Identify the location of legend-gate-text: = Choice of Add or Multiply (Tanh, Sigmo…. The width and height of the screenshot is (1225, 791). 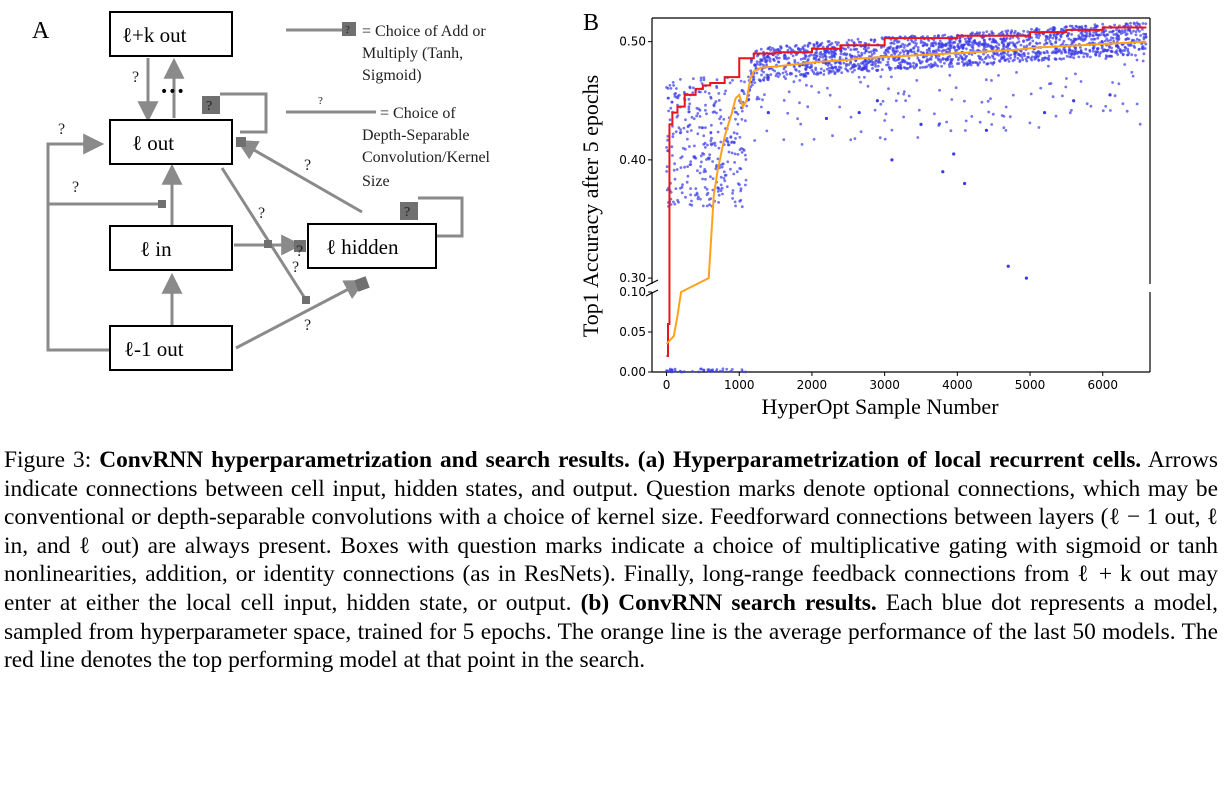
(424, 53).